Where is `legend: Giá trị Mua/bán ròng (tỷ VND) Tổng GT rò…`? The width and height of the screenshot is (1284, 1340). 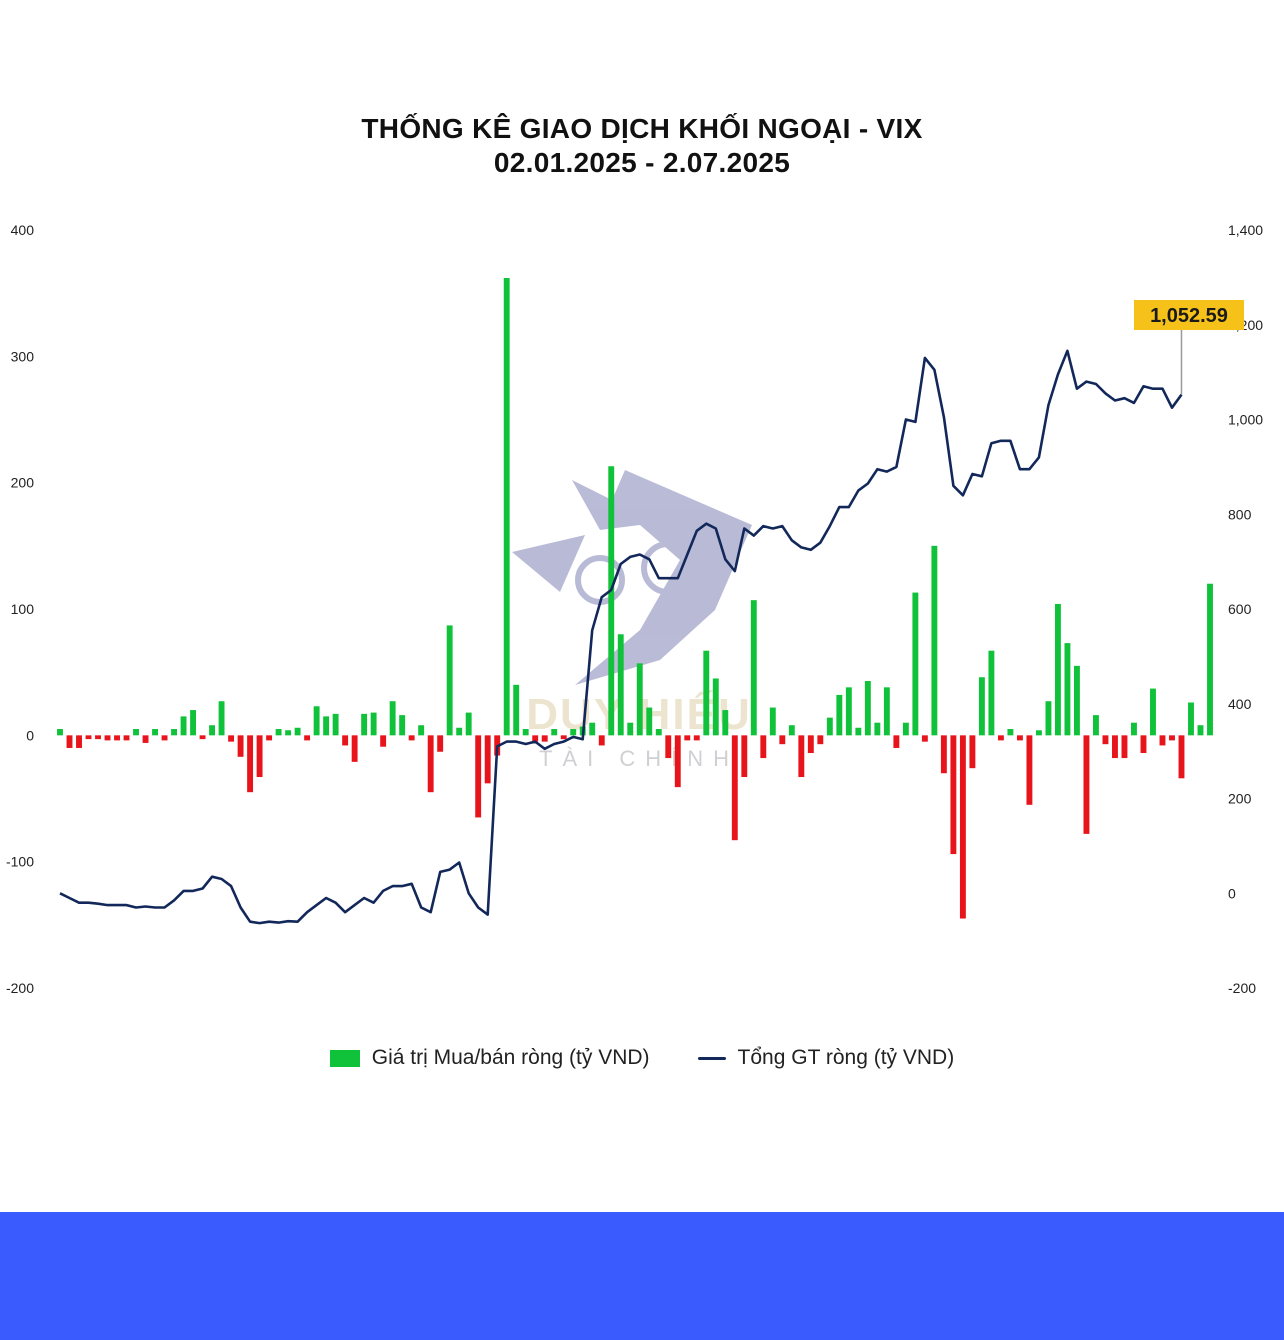
legend: Giá trị Mua/bán ròng (tỷ VND) Tổng GT rò… is located at coordinates (642, 1058).